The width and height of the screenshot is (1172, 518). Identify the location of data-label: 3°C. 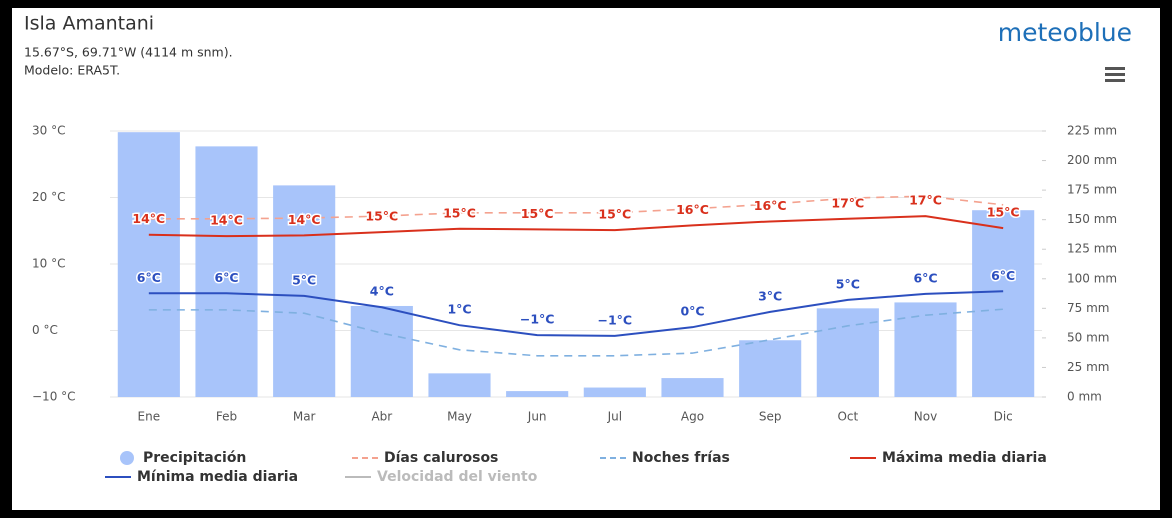
(770, 295).